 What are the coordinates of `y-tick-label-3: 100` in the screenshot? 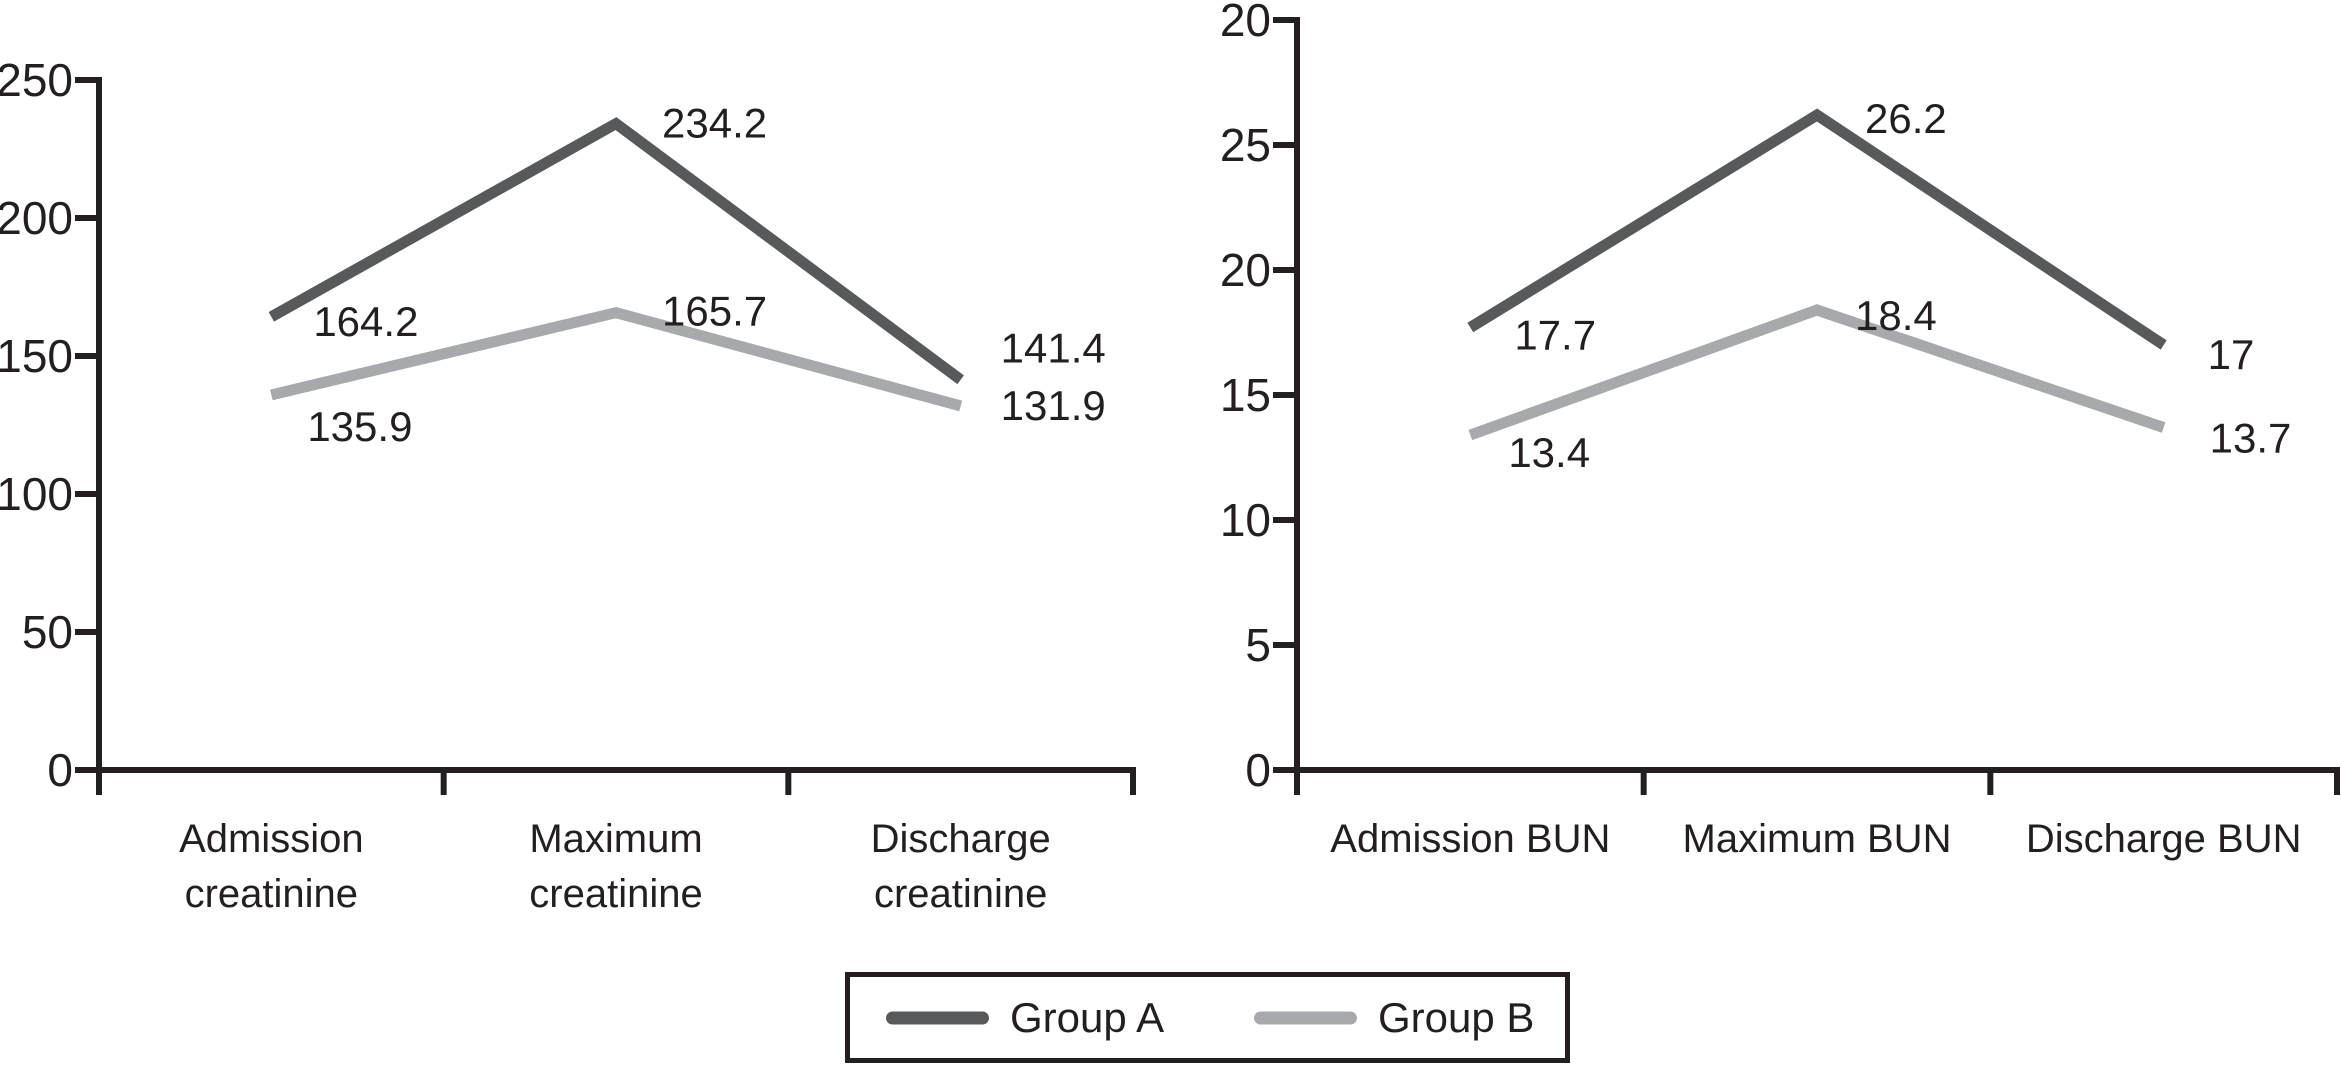 It's located at (36, 494).